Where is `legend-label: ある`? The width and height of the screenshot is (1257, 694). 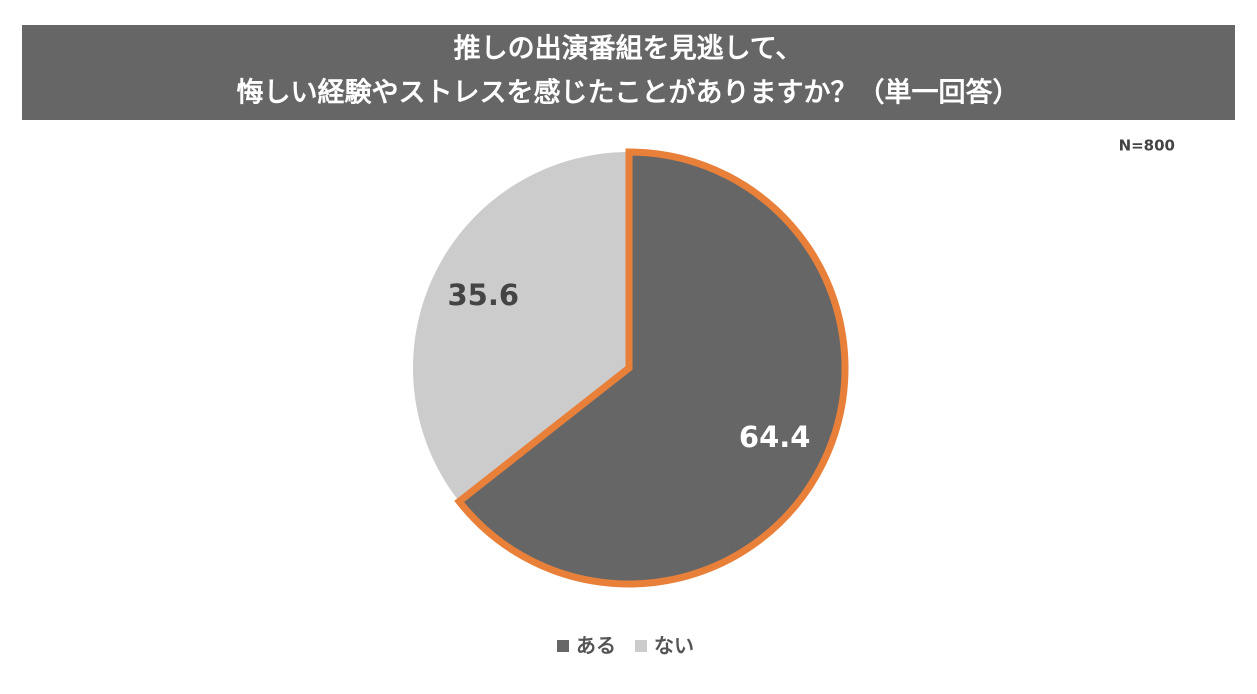
legend-label: ある is located at coordinates (596, 646).